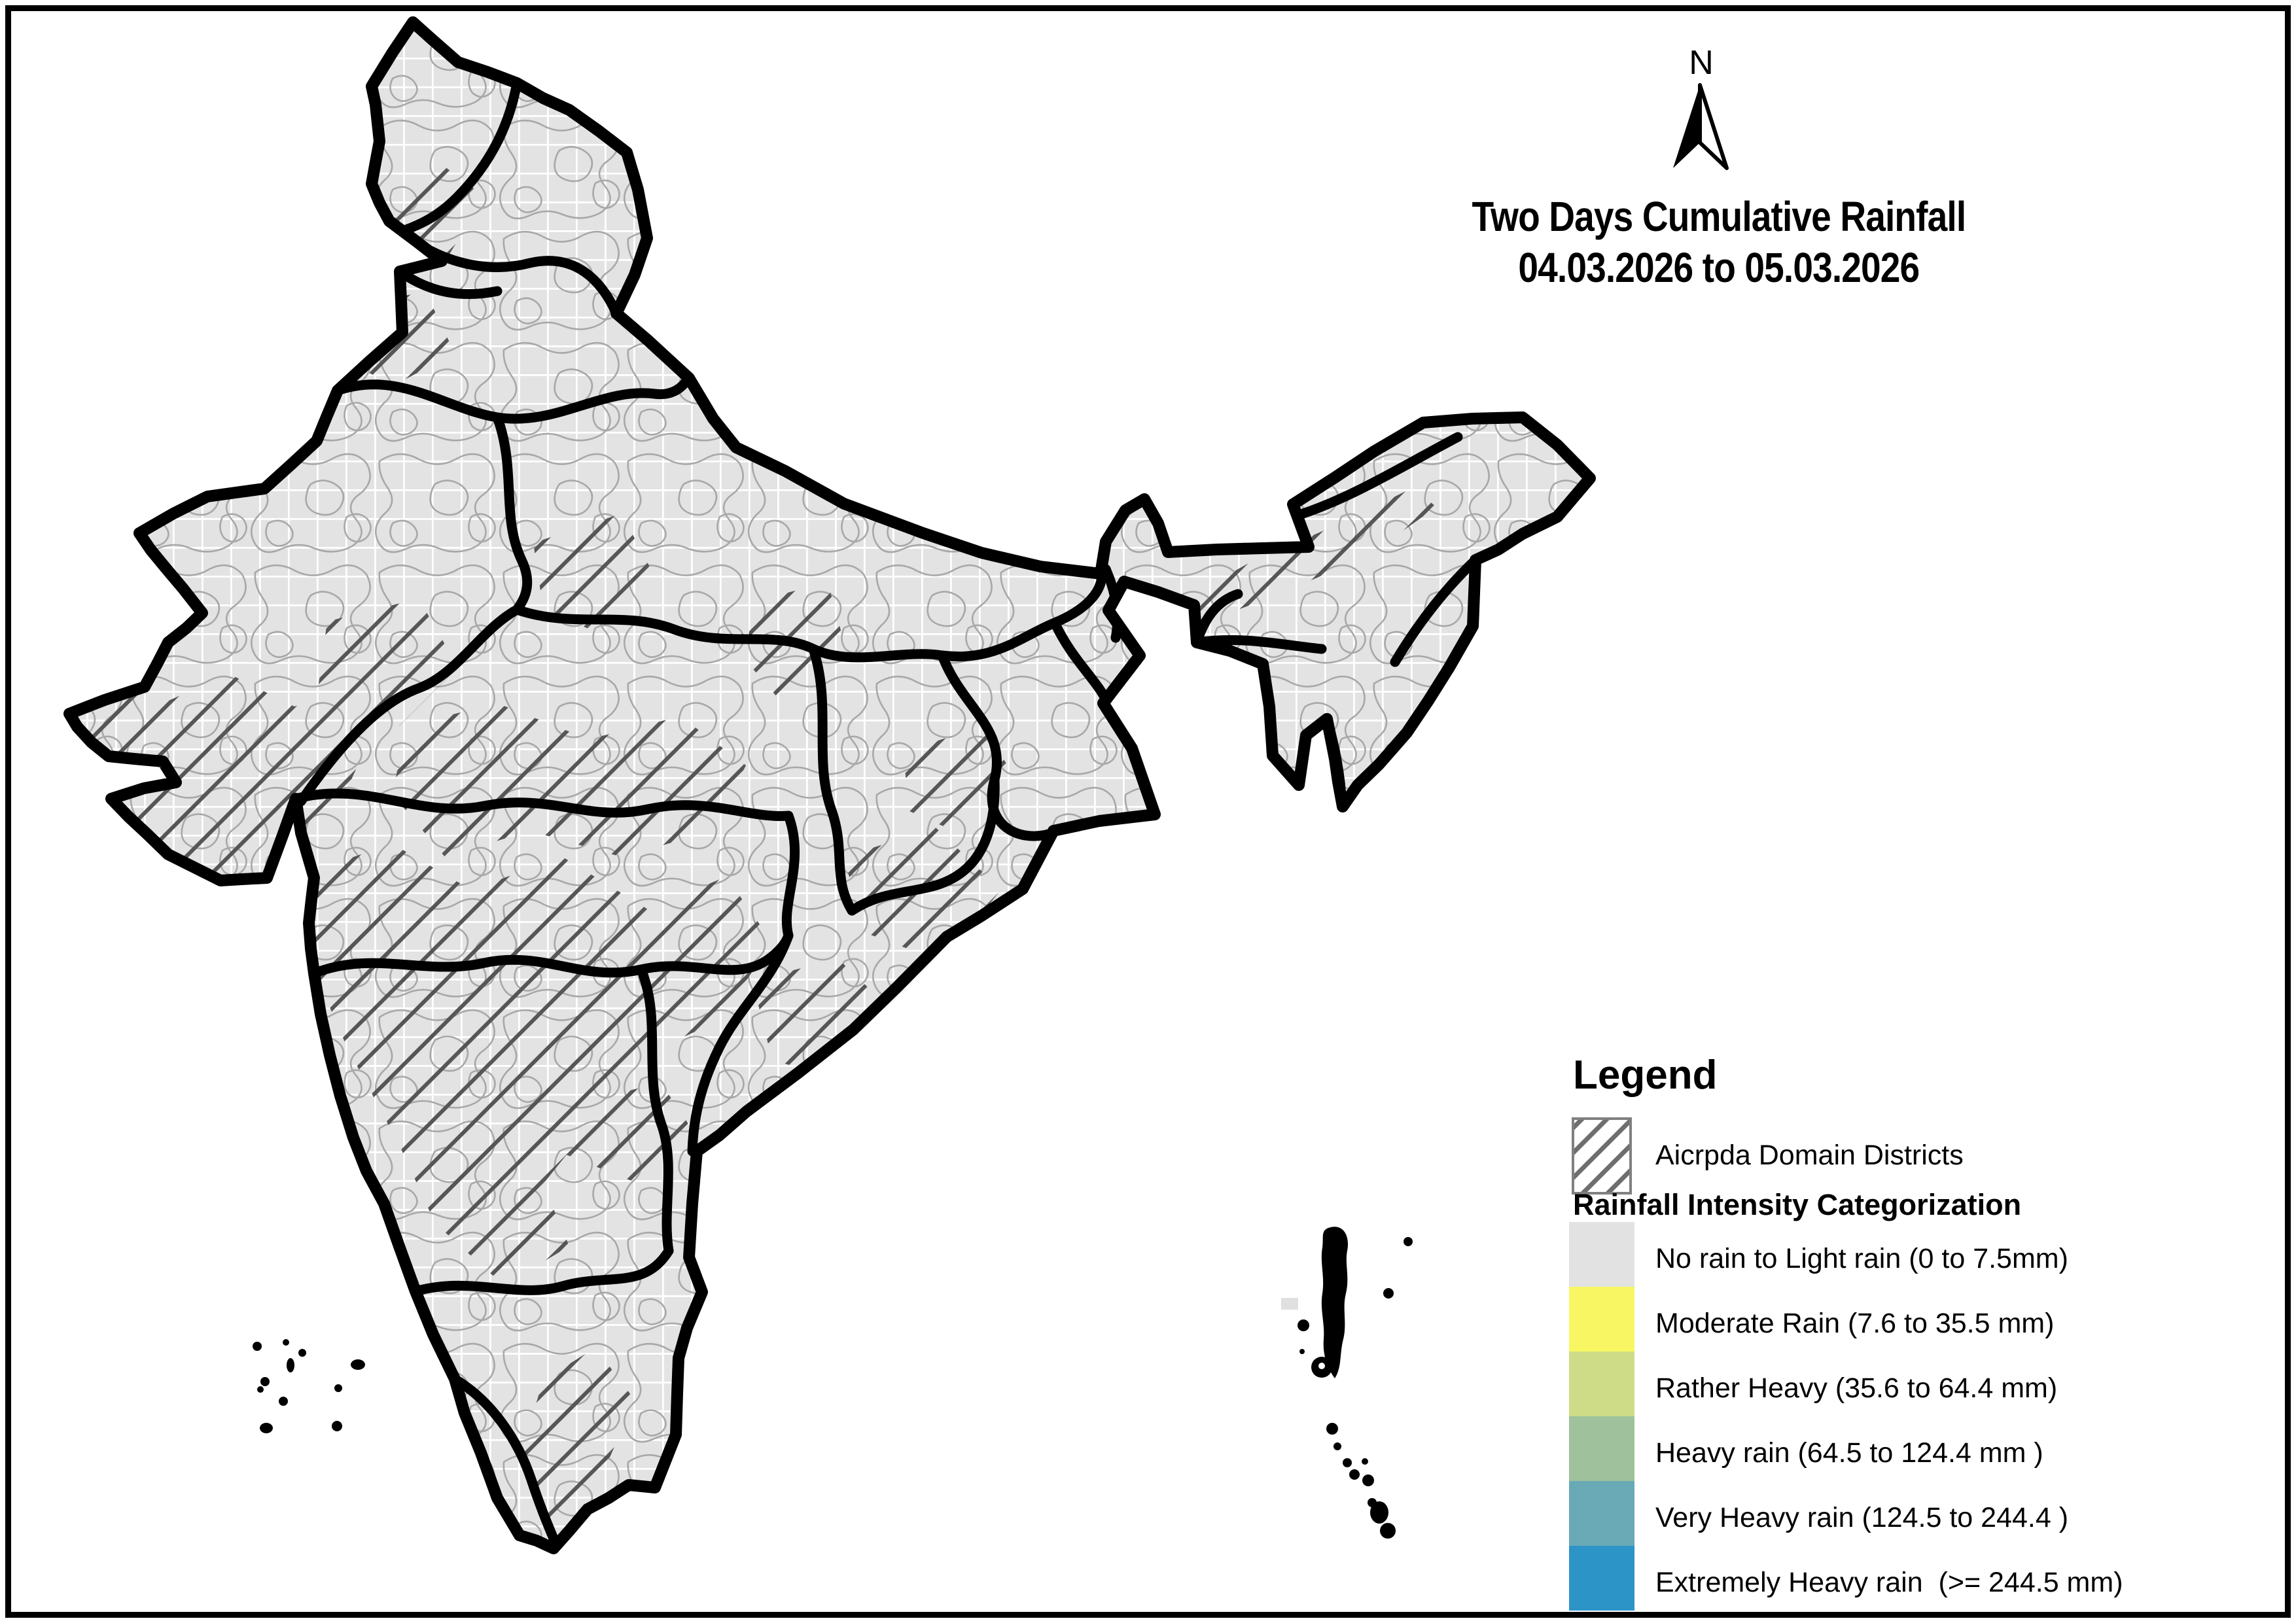  What do you see at coordinates (309, 1386) in the screenshot?
I see `lakshadweep-islands` at bounding box center [309, 1386].